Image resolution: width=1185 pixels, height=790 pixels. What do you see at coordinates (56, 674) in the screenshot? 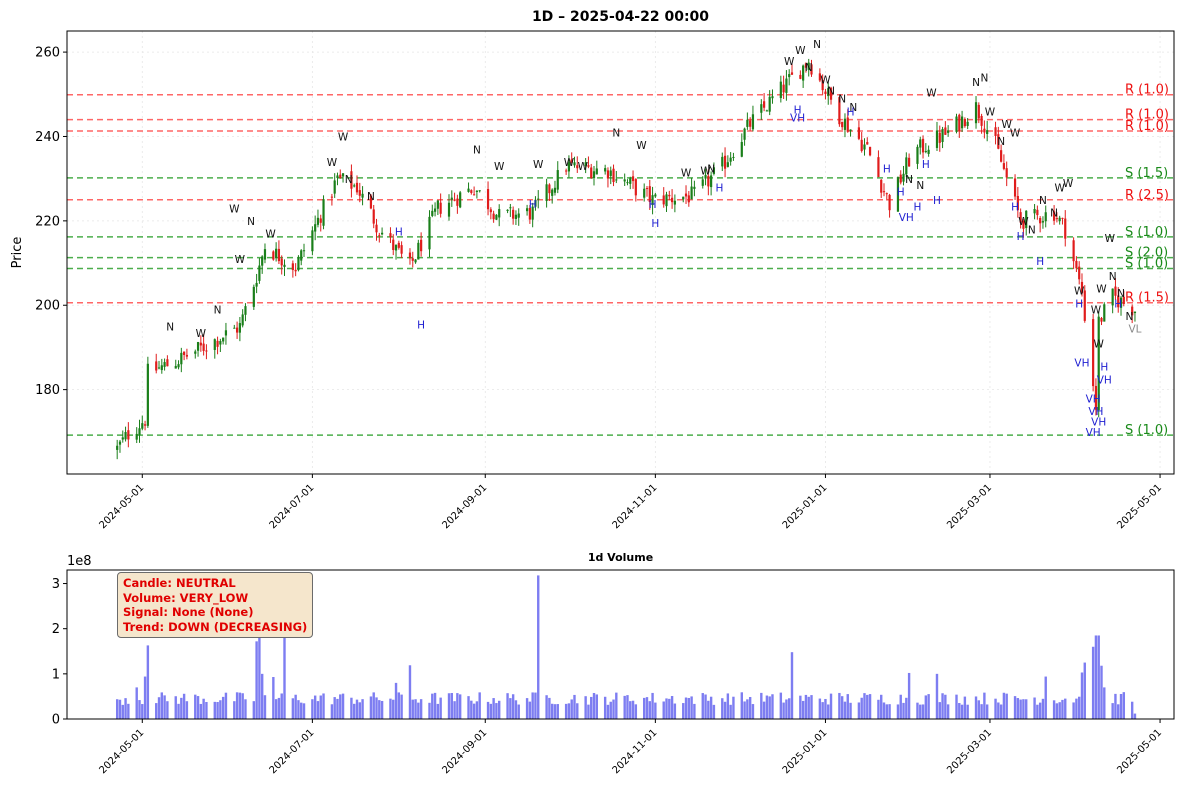
I see `volume-ytick-label: 1` at bounding box center [56, 674].